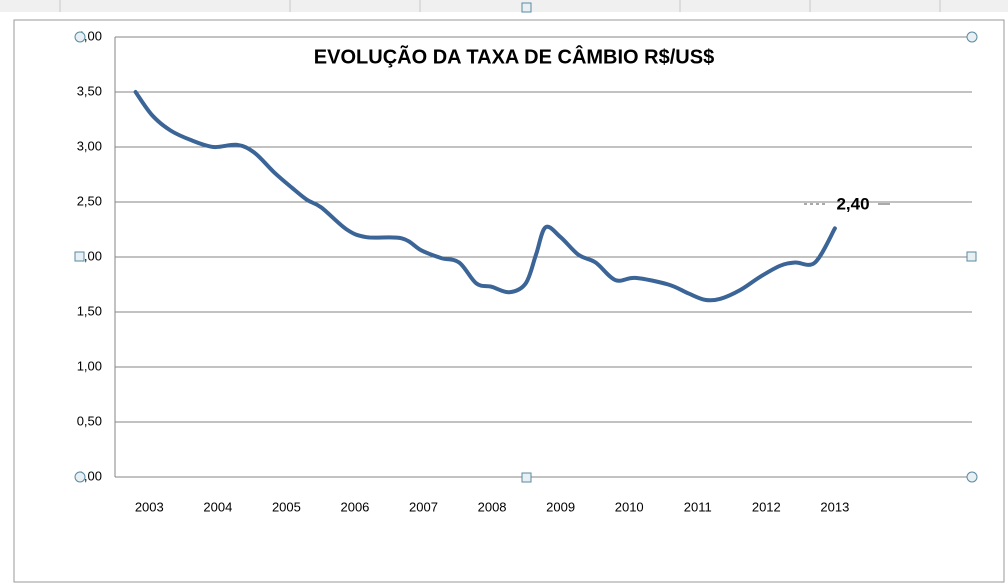  I want to click on y-tick-label: 3,50, so click(89, 90).